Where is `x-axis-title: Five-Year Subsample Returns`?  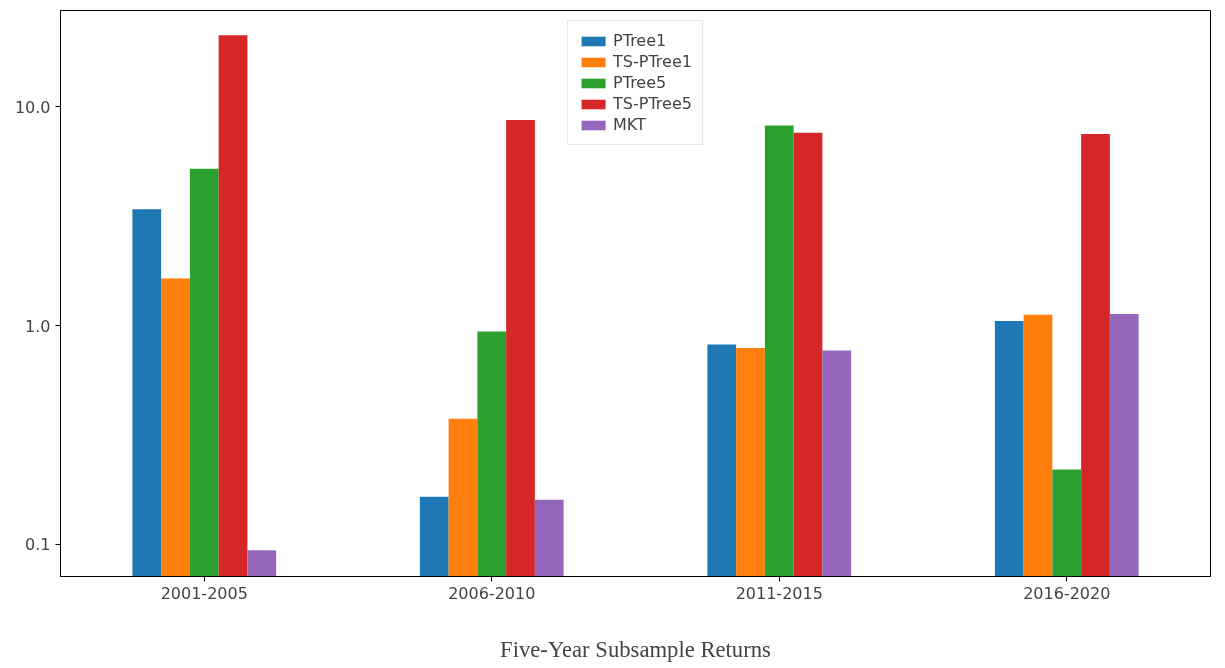 x-axis-title: Five-Year Subsample Returns is located at coordinates (635, 649).